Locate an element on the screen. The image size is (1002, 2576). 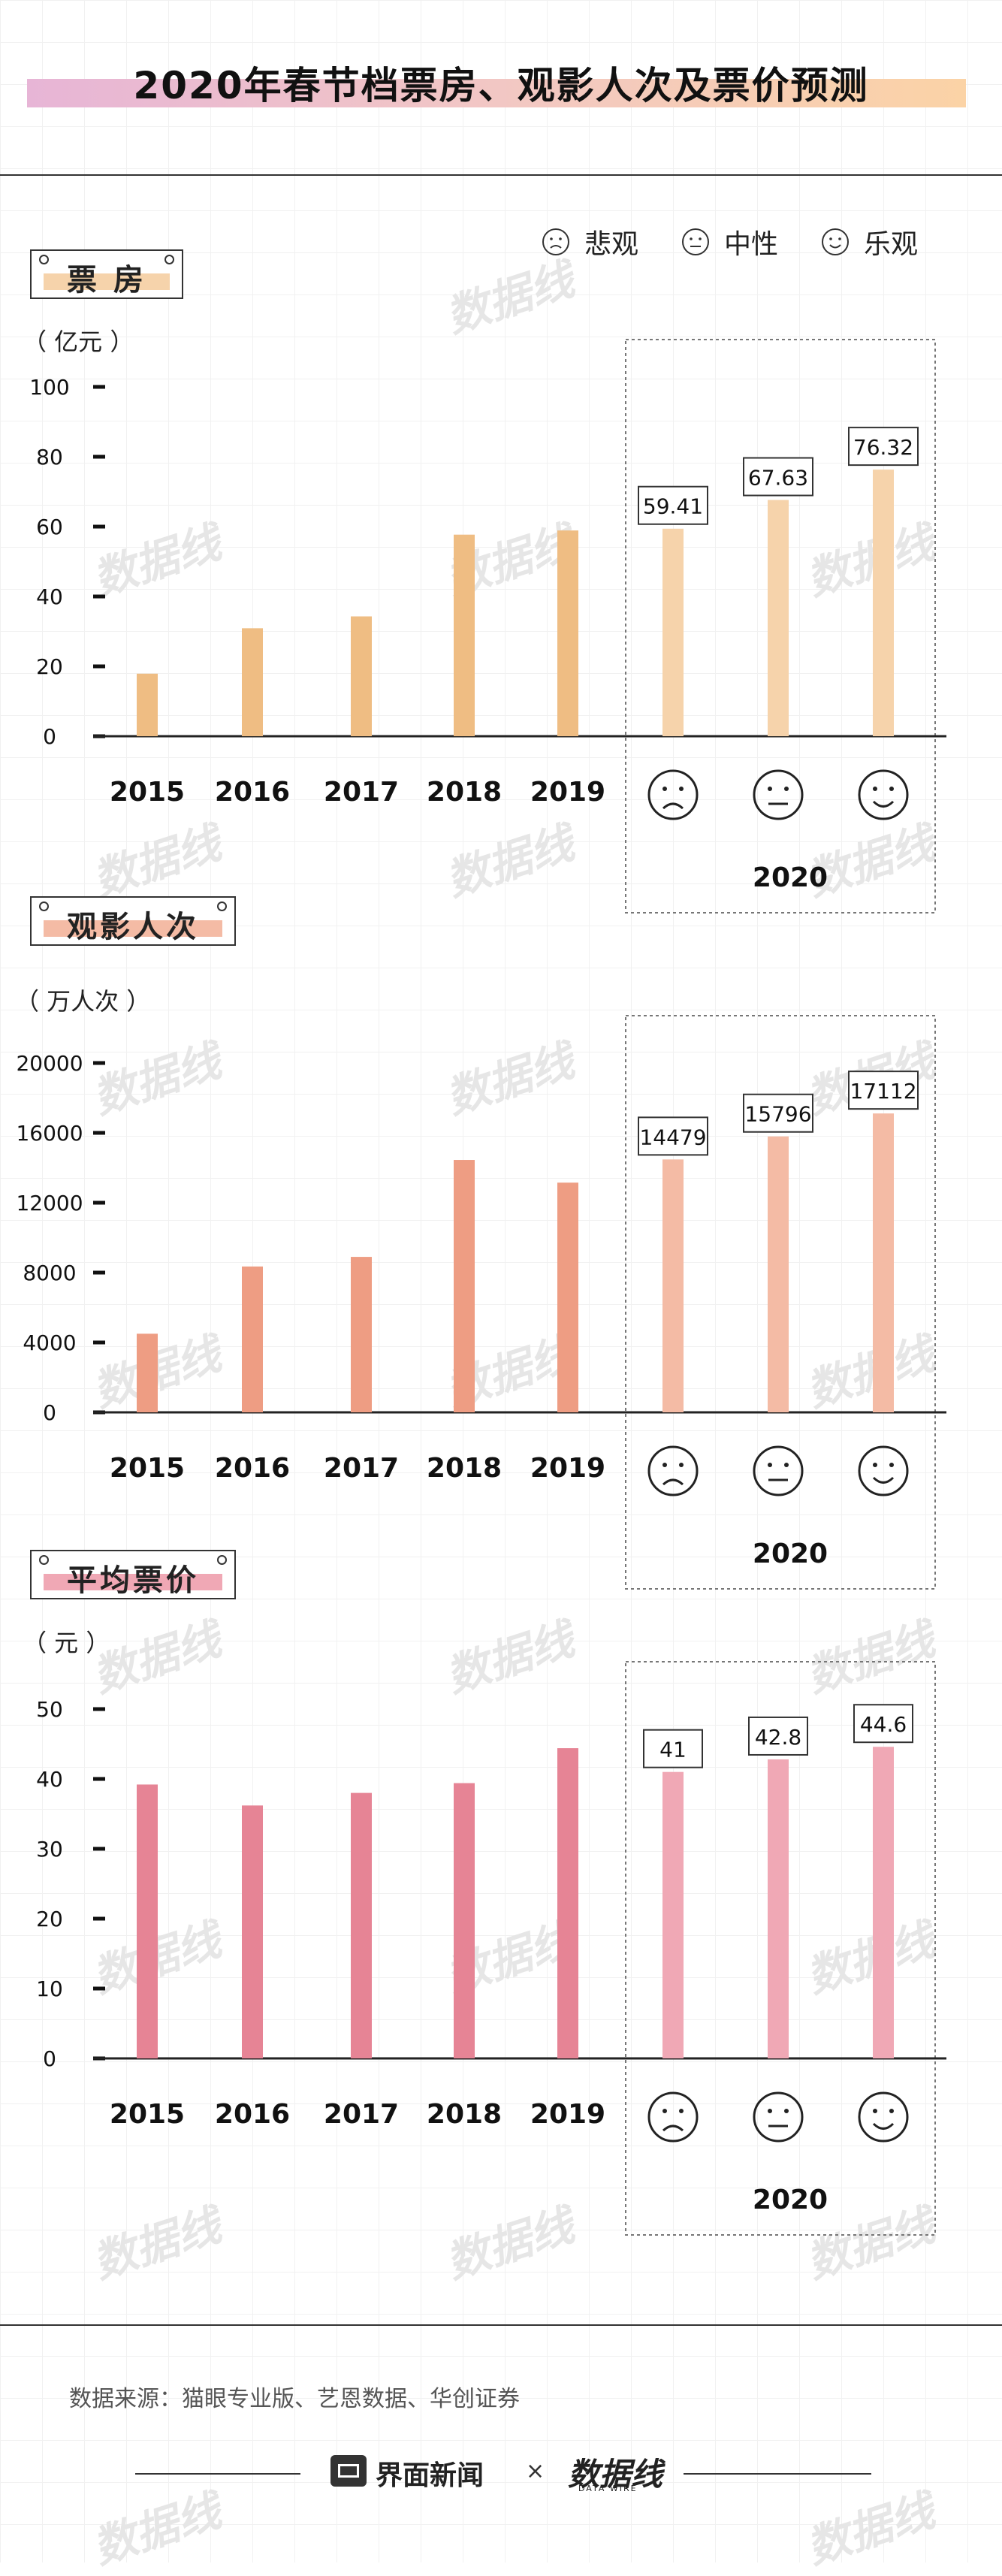
brand-left: 界面新闻 is located at coordinates (430, 2475).